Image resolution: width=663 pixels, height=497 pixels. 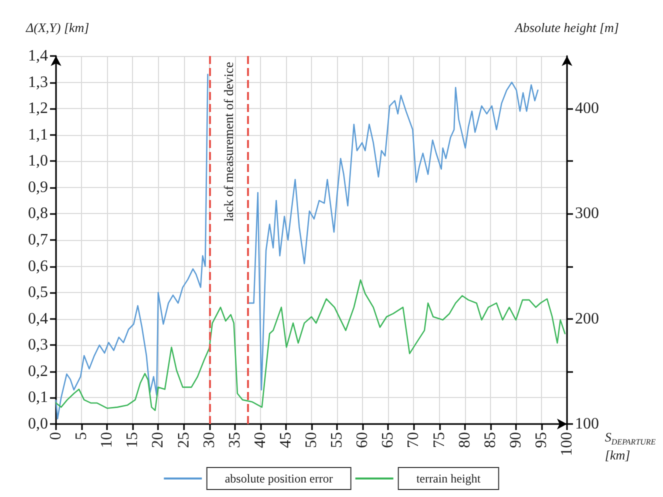 What do you see at coordinates (260, 440) in the screenshot?
I see `x-tick-label: 40` at bounding box center [260, 440].